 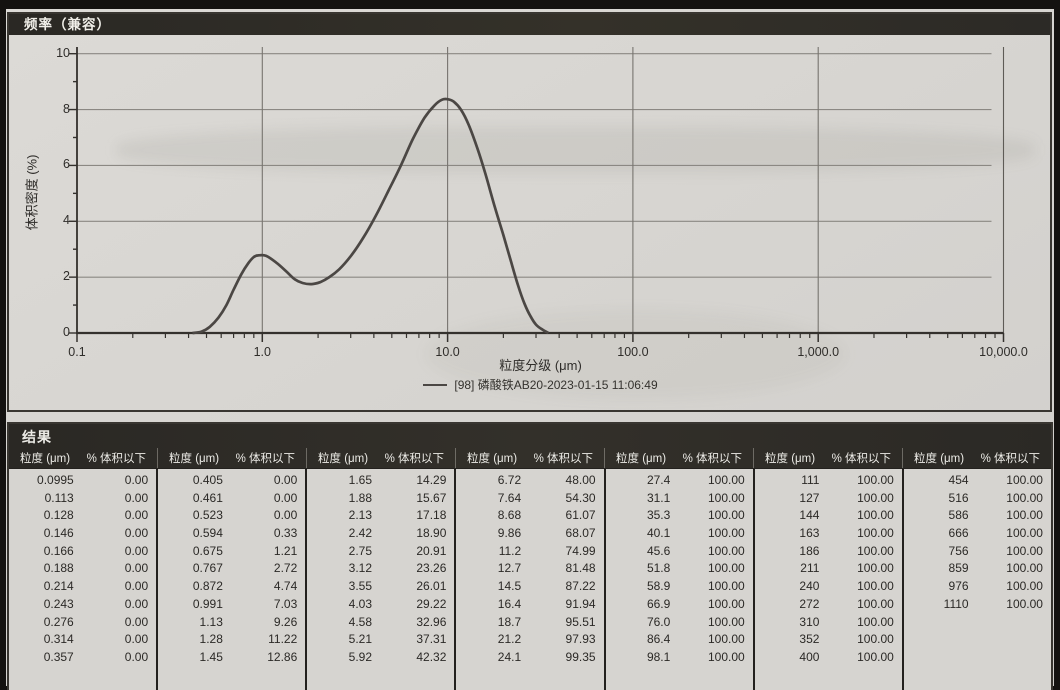 I want to click on percent-value-cell: 32.96, so click(x=431, y=621).